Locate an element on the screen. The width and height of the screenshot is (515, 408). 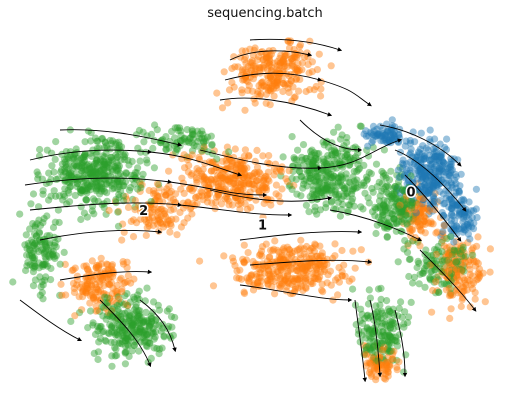
cluster-label-2: 2 is located at coordinates (143, 211).